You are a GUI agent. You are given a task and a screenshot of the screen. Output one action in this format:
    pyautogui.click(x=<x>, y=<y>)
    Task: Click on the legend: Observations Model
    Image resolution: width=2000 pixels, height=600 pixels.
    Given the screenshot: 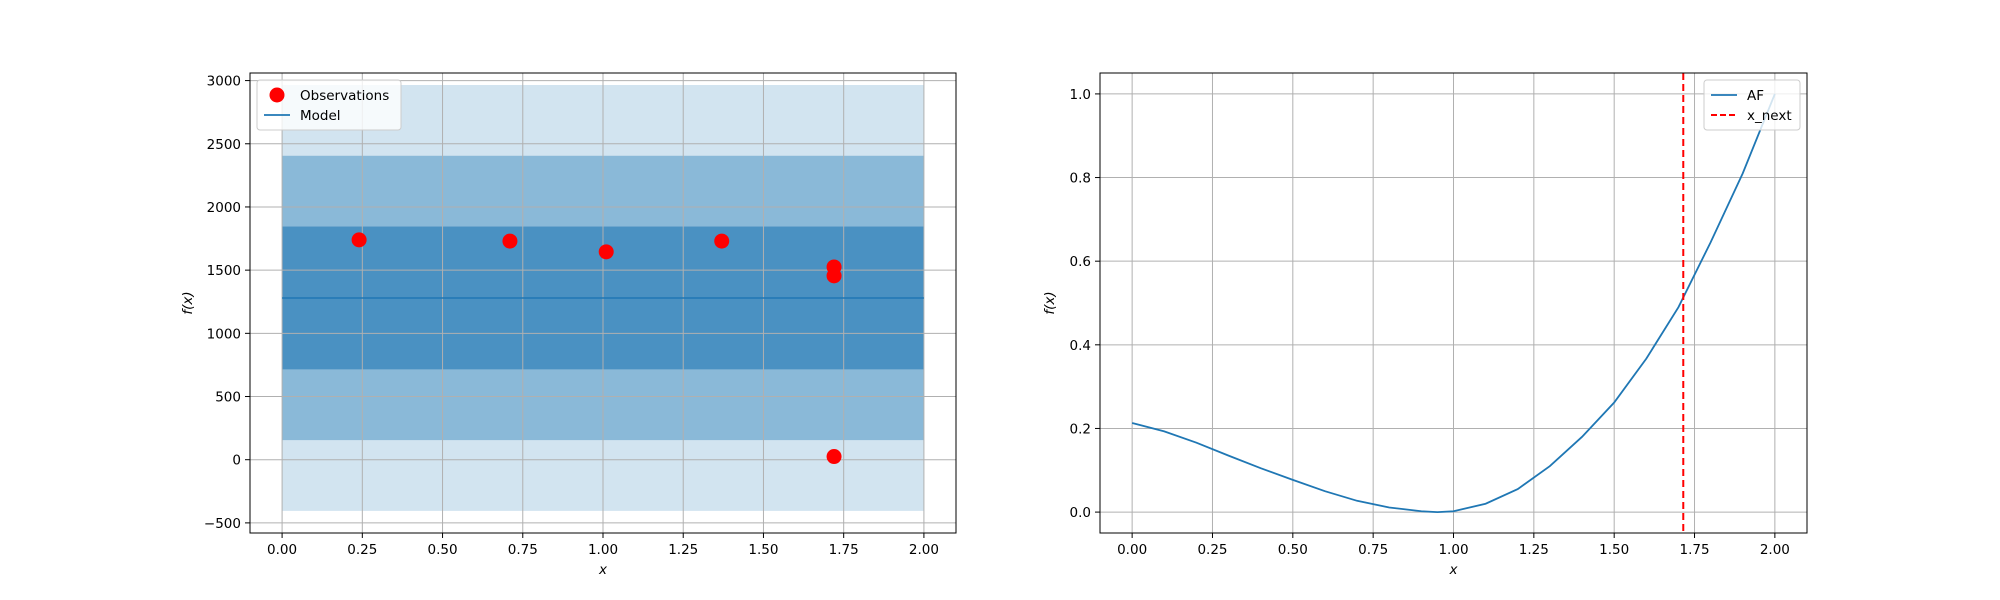 What is the action you would take?
    pyautogui.click(x=329, y=105)
    